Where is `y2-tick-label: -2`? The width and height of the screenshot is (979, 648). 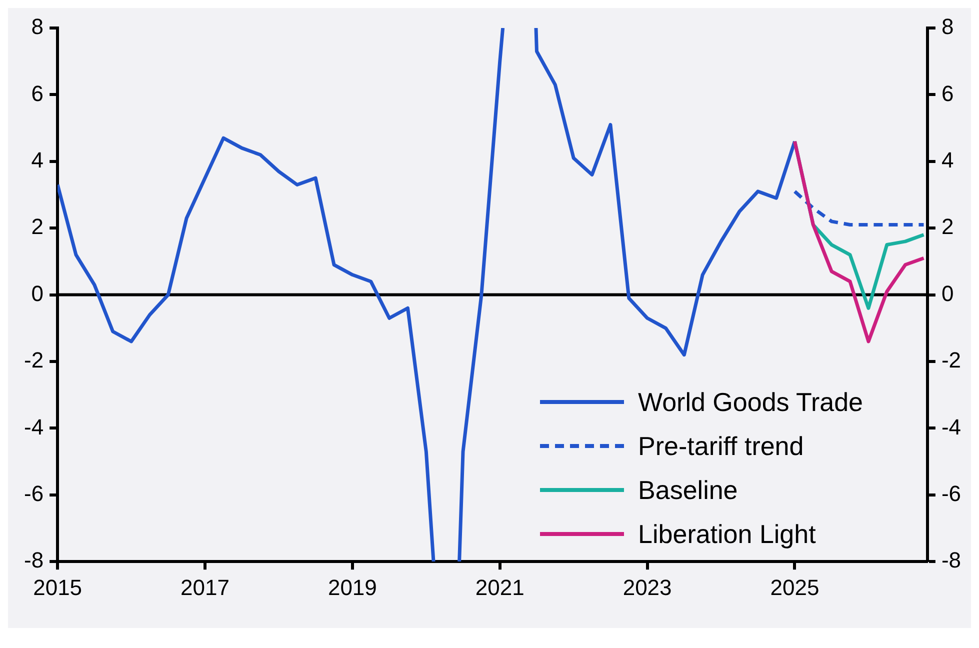
y2-tick-label: -2 is located at coordinates (951, 360).